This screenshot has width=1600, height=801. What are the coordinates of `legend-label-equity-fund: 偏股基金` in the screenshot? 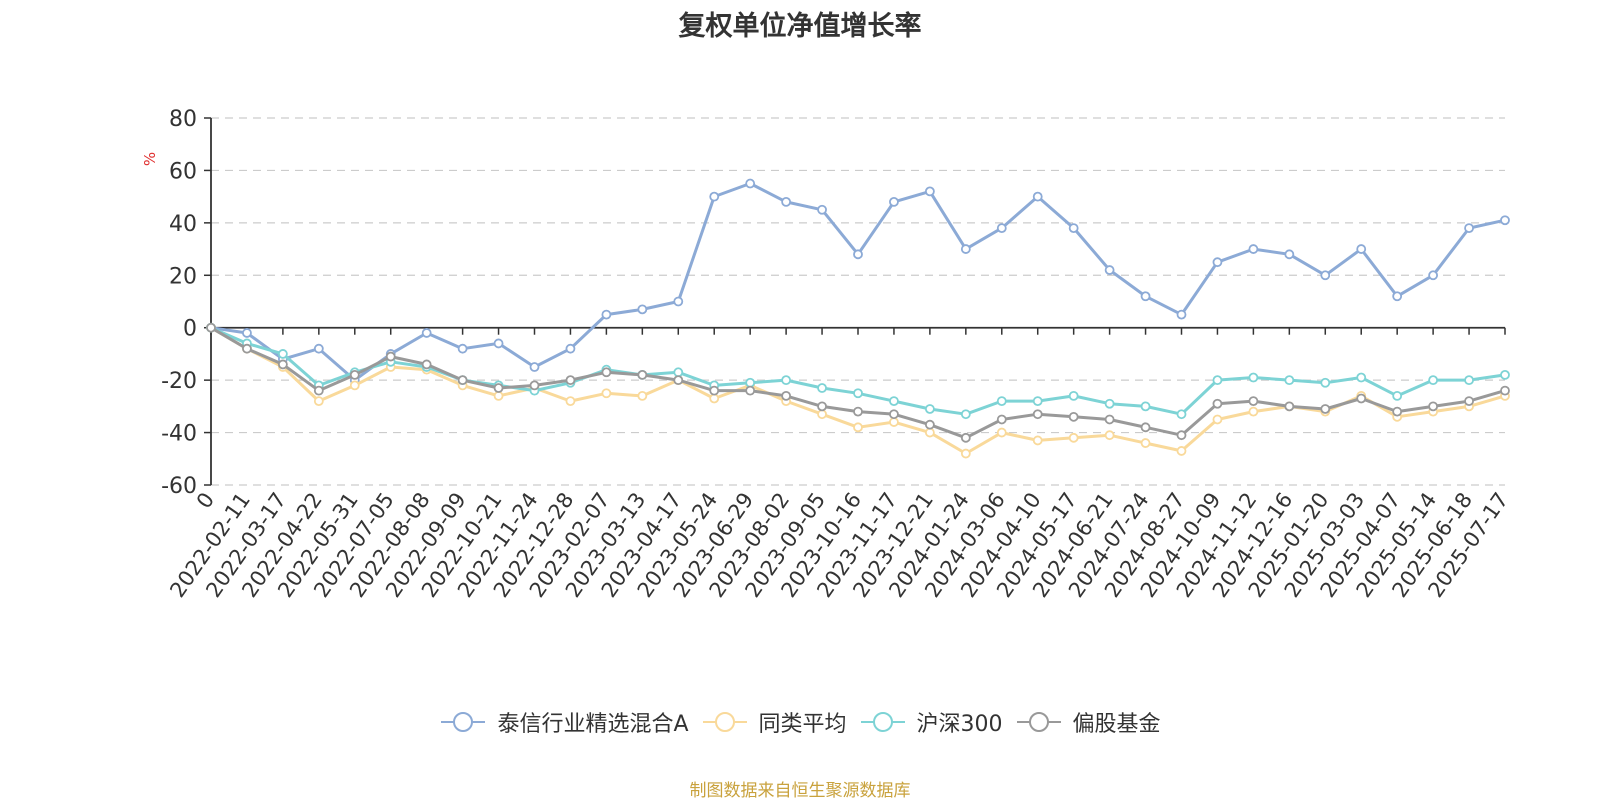 It's located at (1116, 724).